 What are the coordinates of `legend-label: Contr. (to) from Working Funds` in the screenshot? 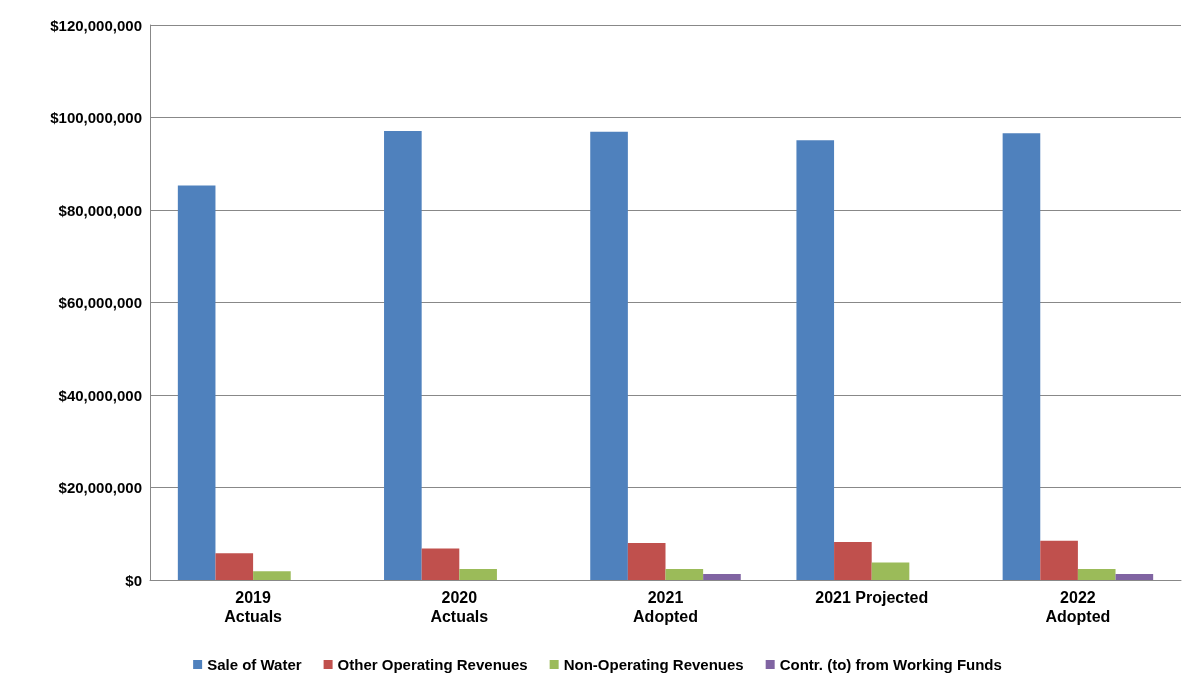 It's located at (890, 664).